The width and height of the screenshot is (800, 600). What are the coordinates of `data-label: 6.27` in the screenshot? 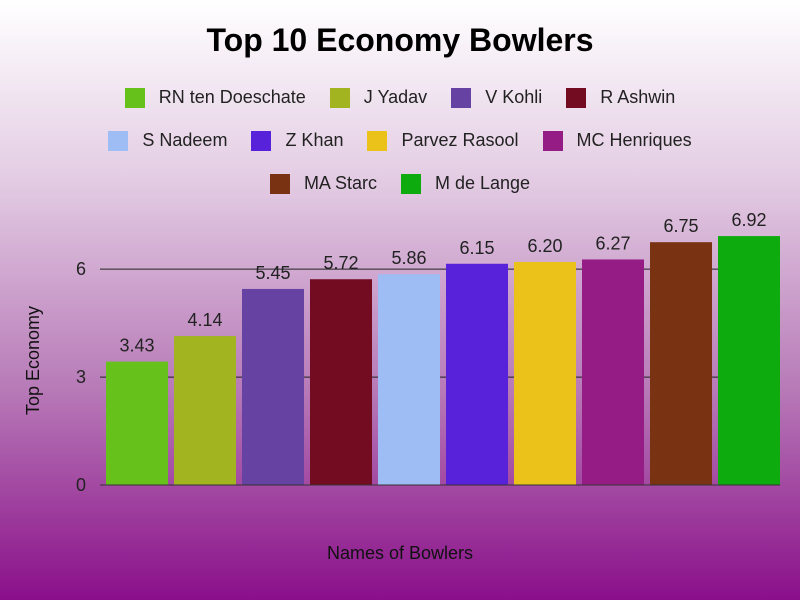 It's located at (612, 243).